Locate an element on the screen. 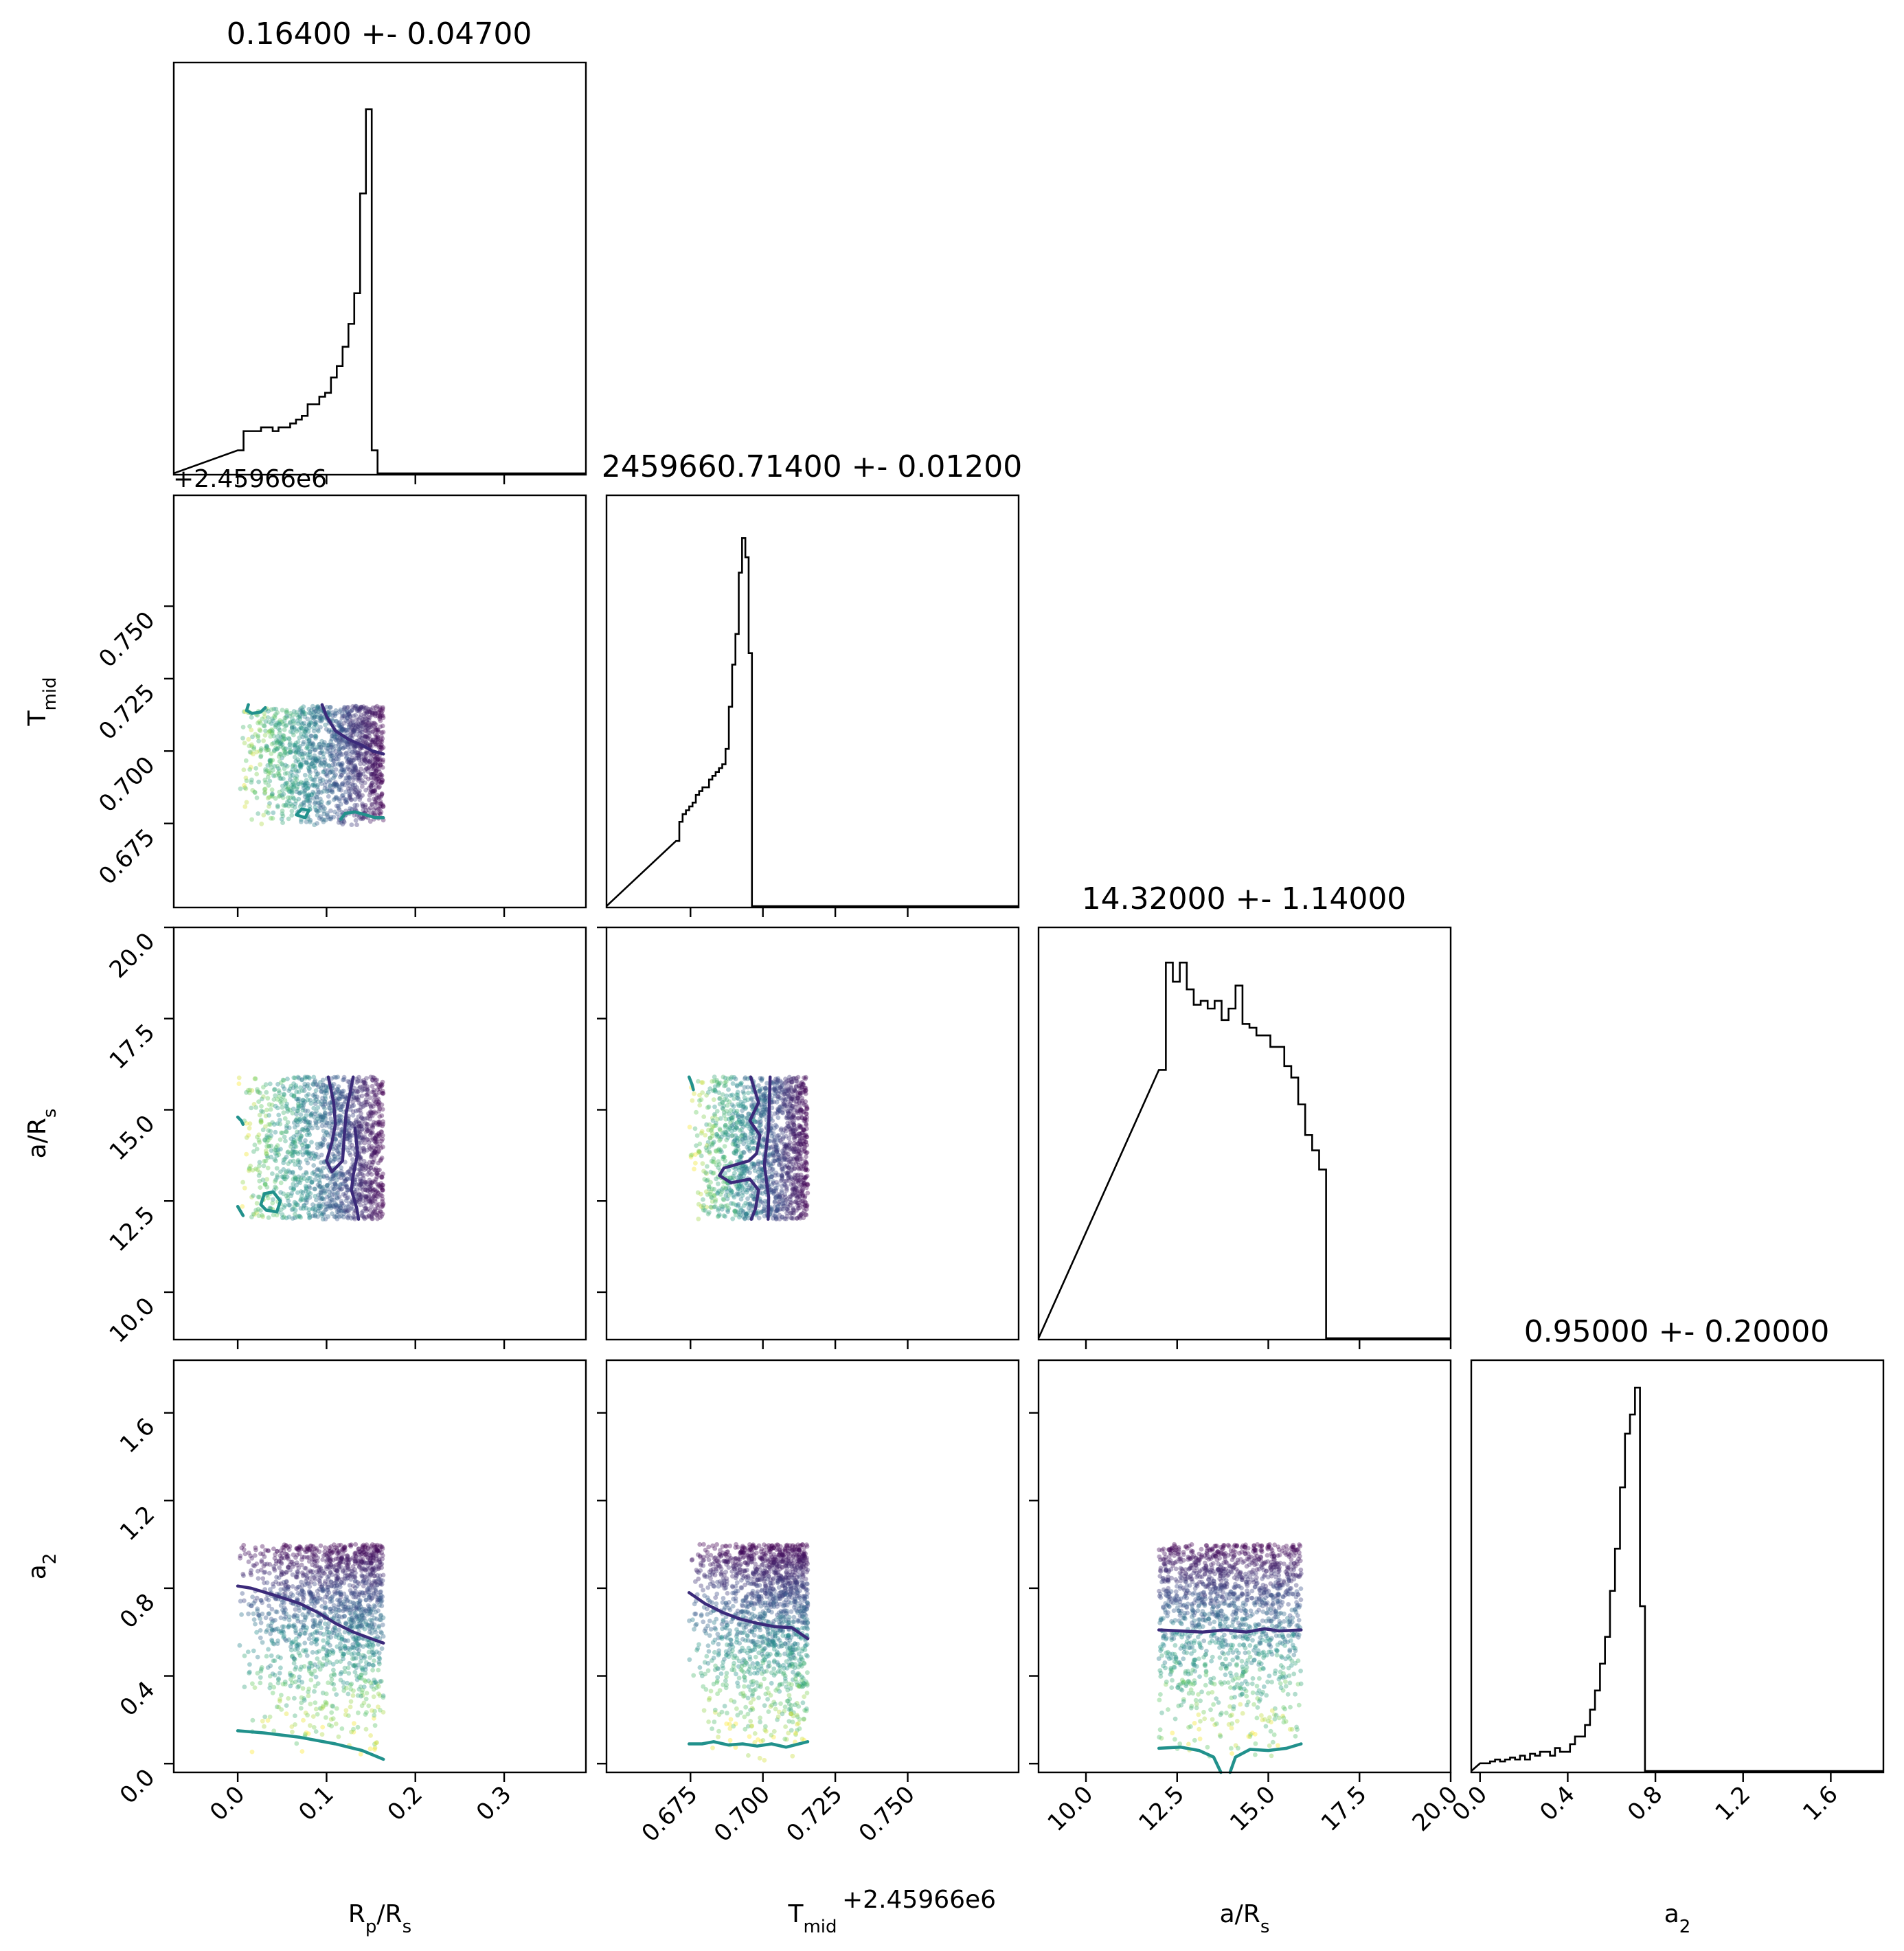 The height and width of the screenshot is (1951, 1904). histogram-a2 is located at coordinates (1677, 1579).